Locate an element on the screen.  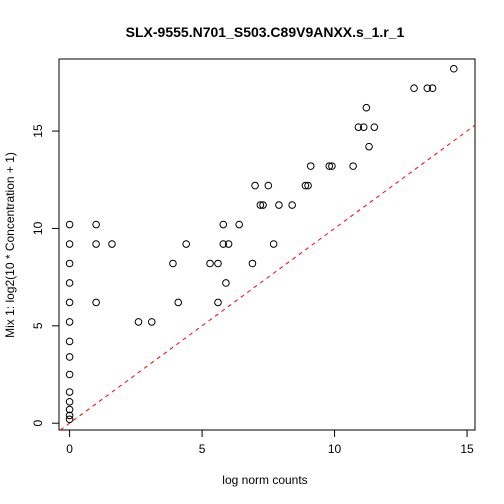
y-tick-label: 15 is located at coordinates (38, 131).